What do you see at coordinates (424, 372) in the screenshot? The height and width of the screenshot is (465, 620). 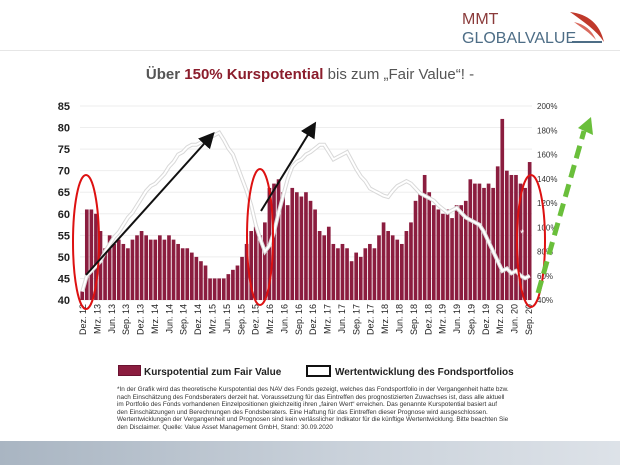 I see `legend-line-label: Wertentwicklung des Fondsportfolios` at bounding box center [424, 372].